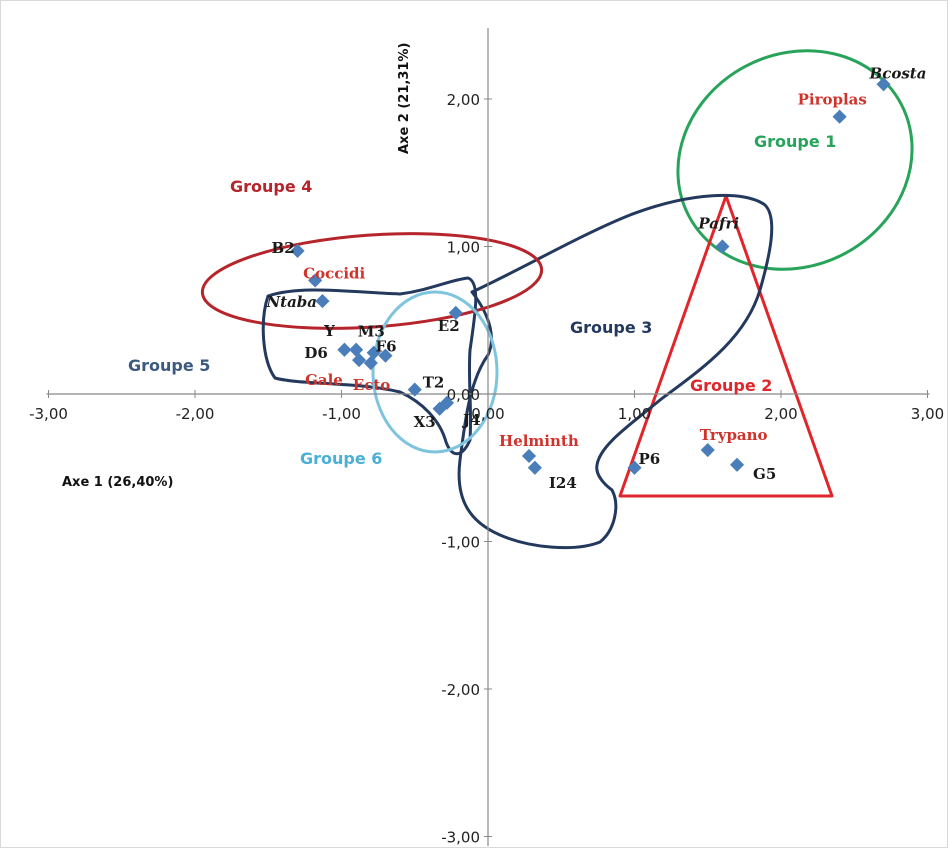 The image size is (948, 848). I want to click on point-label-coccidi: Coccidi, so click(334, 273).